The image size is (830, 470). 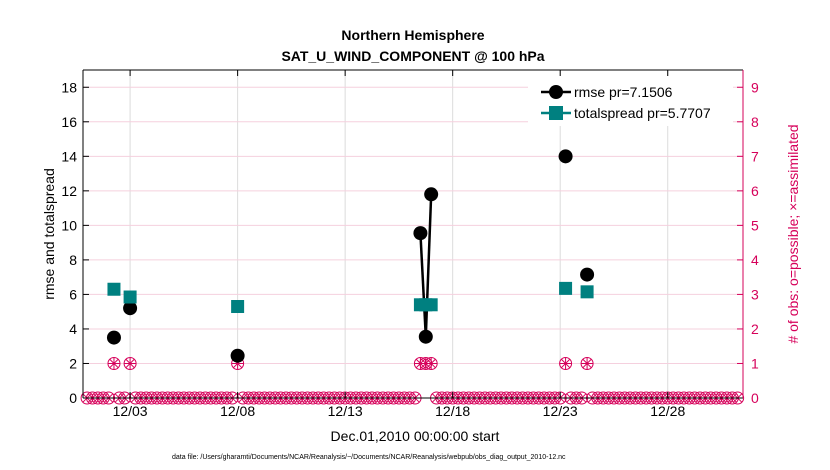 I want to click on y-tick-label: 16, so click(x=69, y=122).